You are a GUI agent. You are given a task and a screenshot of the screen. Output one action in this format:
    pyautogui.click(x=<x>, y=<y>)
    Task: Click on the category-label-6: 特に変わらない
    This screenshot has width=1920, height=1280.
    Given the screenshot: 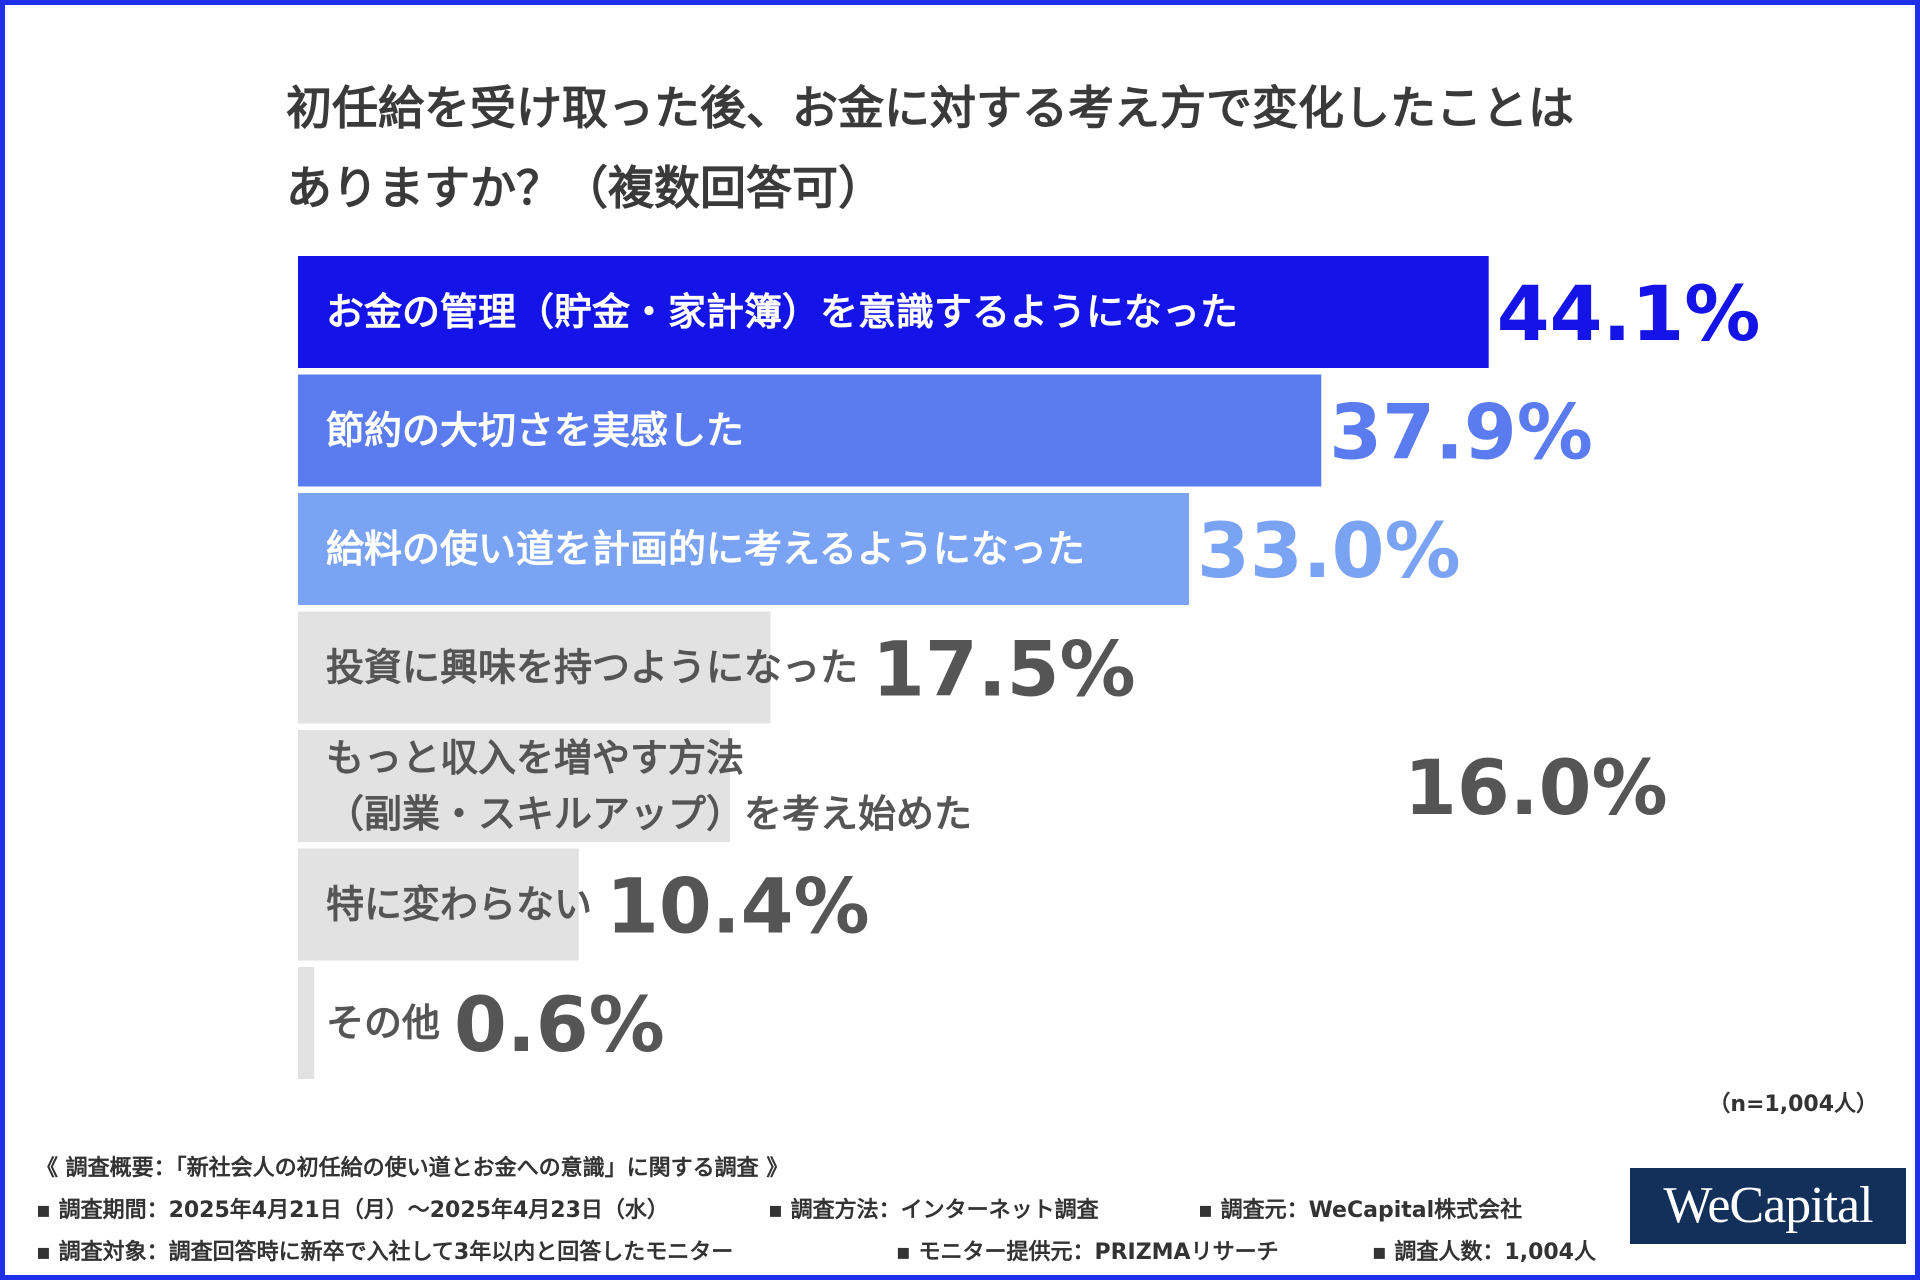 What is the action you would take?
    pyautogui.click(x=459, y=905)
    